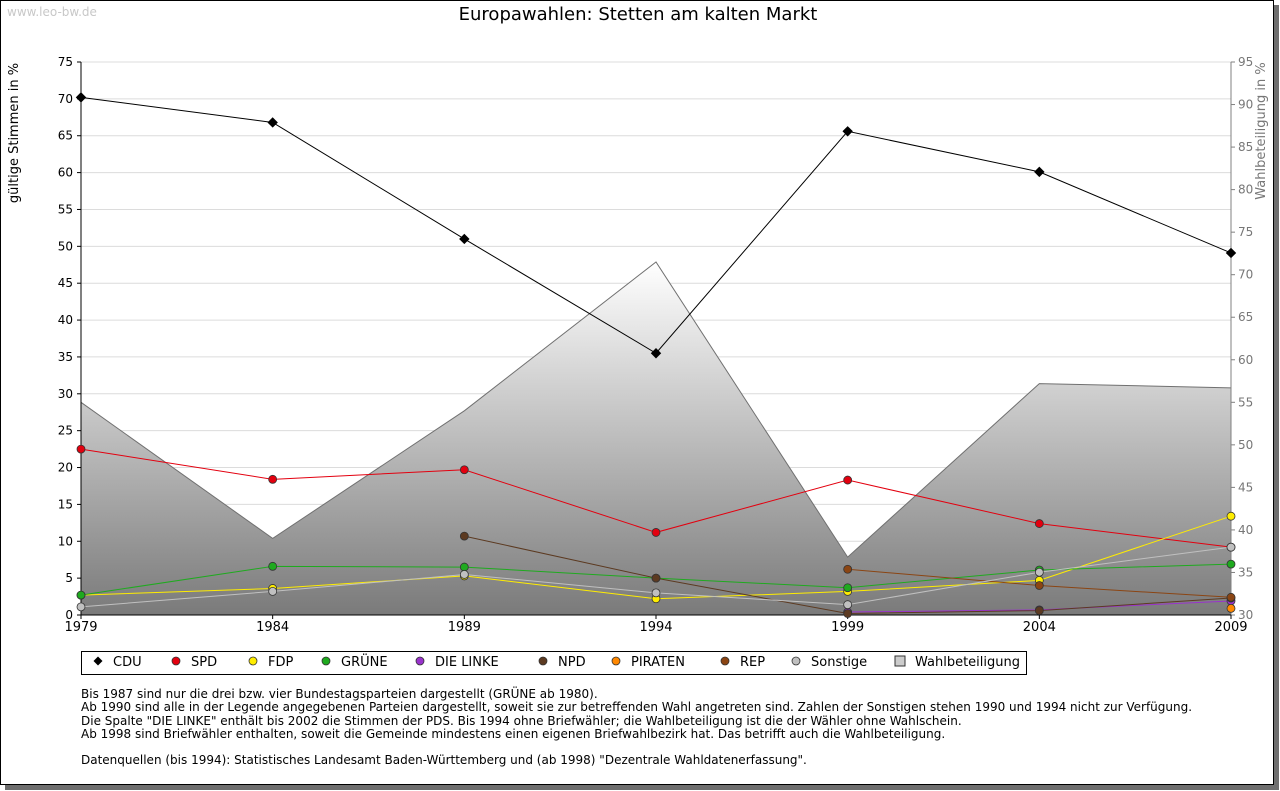 Image resolution: width=1280 pixels, height=791 pixels. Describe the element at coordinates (1245, 530) in the screenshot. I see `y2-tick-label: 40` at that location.